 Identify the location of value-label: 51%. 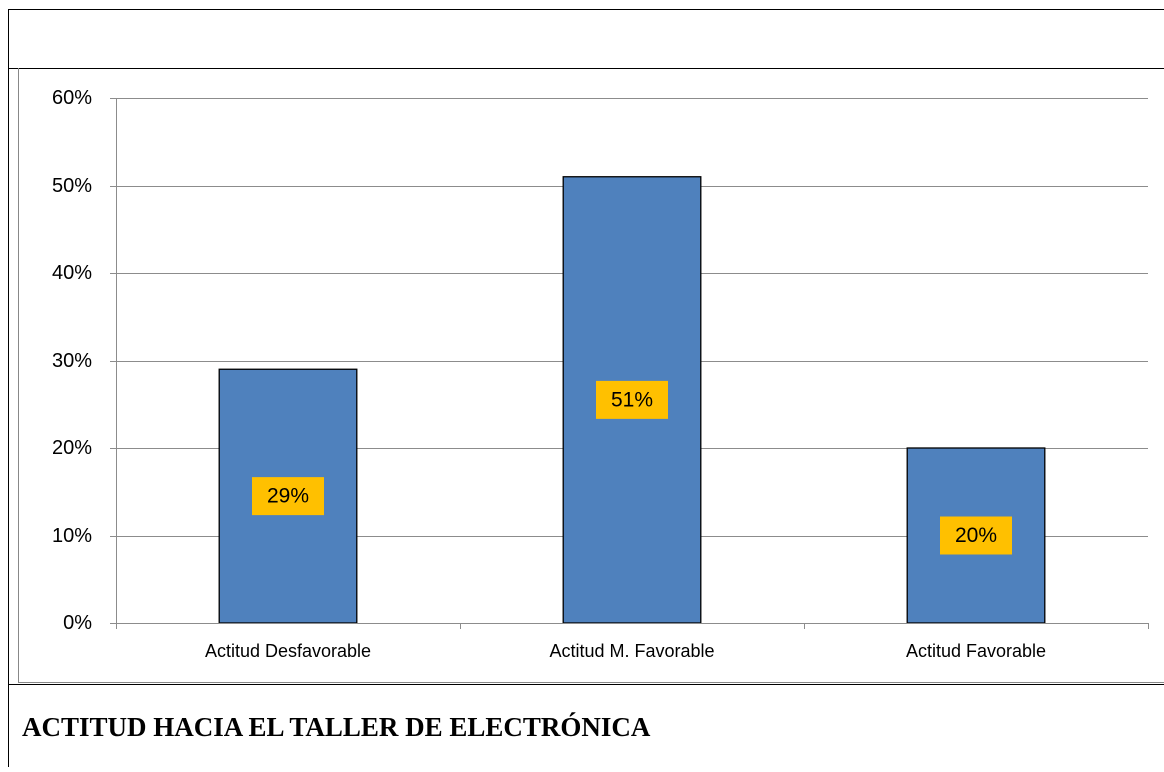
(632, 399).